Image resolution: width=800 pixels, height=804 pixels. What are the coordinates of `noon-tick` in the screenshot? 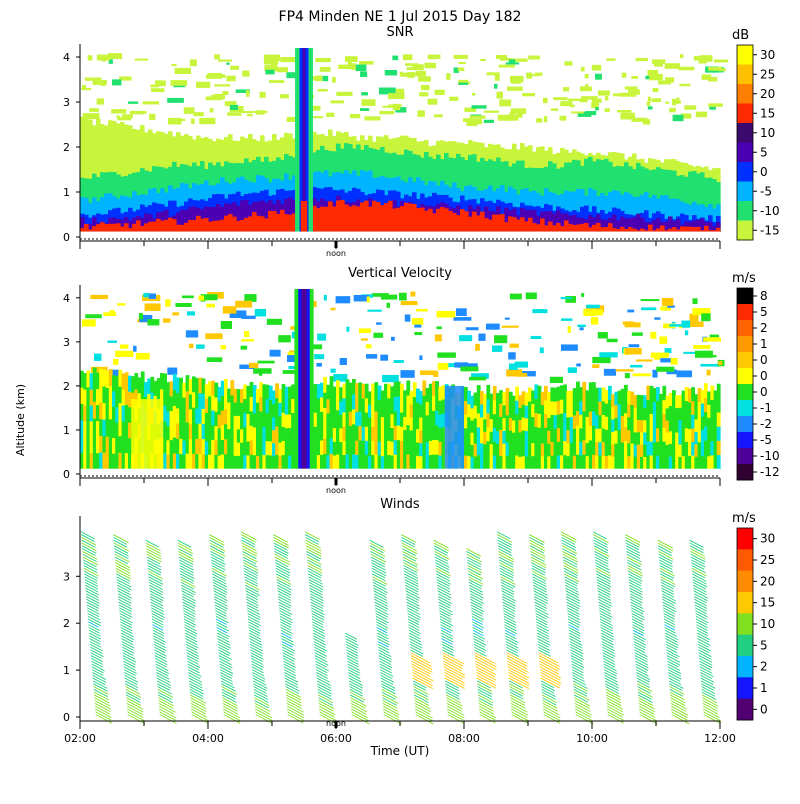 It's located at (336, 481).